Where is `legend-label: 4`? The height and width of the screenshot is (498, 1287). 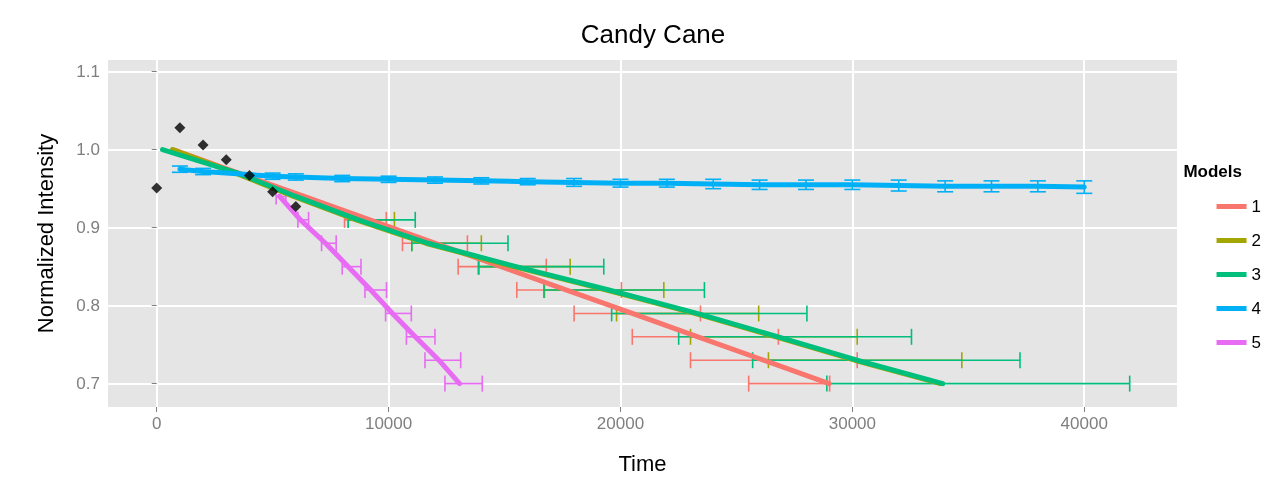
legend-label: 4 is located at coordinates (1256, 308).